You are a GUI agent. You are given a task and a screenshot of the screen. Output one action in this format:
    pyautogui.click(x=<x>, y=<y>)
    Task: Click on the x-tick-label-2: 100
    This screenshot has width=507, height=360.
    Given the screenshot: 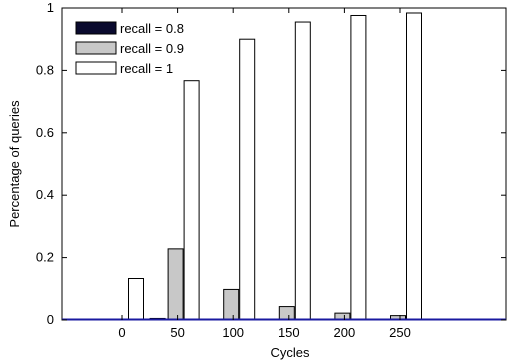 What is the action you would take?
    pyautogui.click(x=233, y=332)
    